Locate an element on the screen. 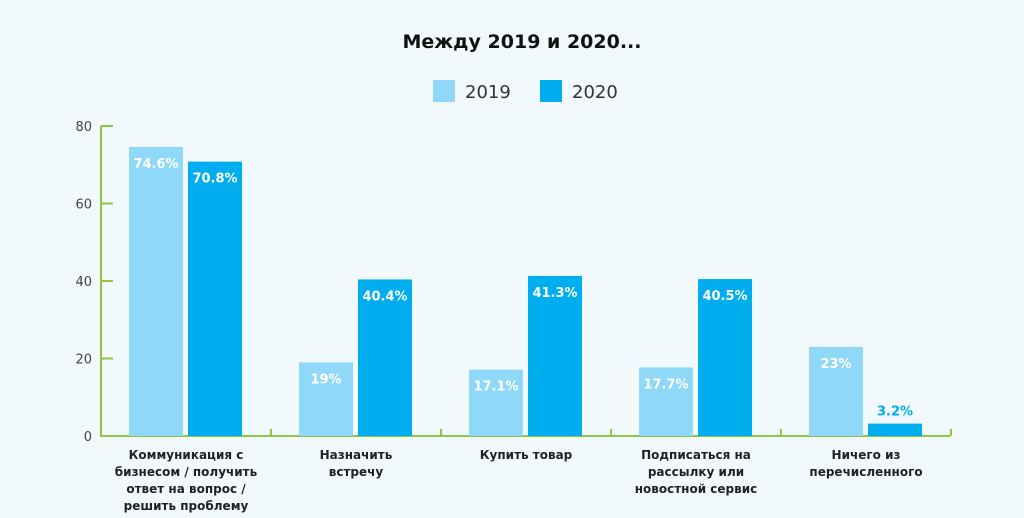 This screenshot has height=518, width=1024. legend-label-2019: 2019 is located at coordinates (488, 92).